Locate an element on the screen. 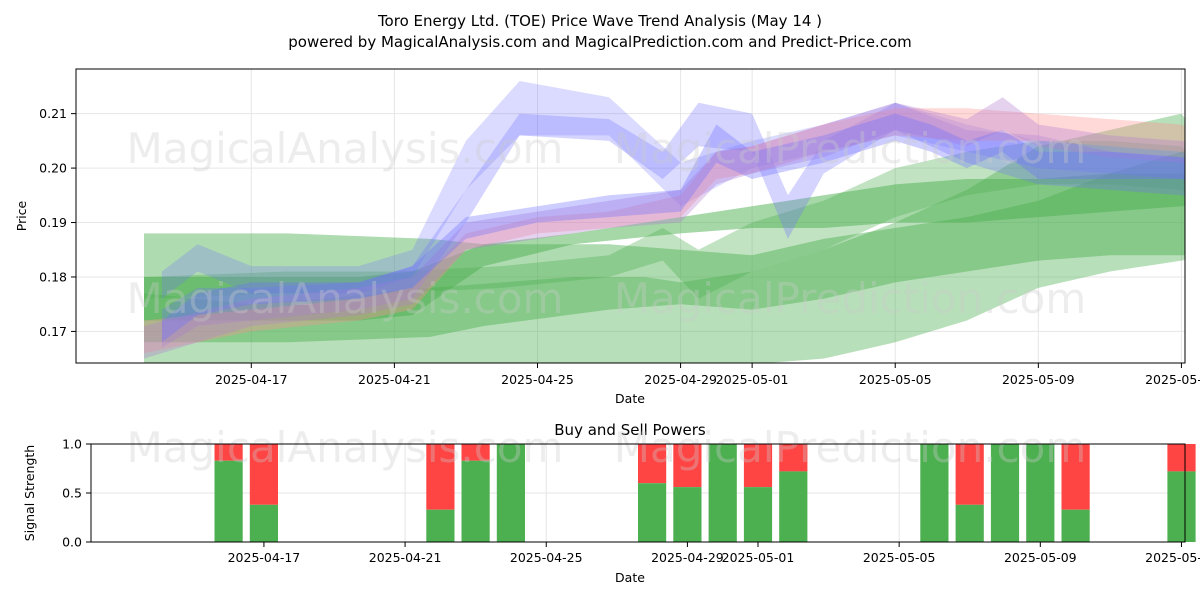  signal-x-tick-label-1: 2025-04-21 is located at coordinates (405, 557).